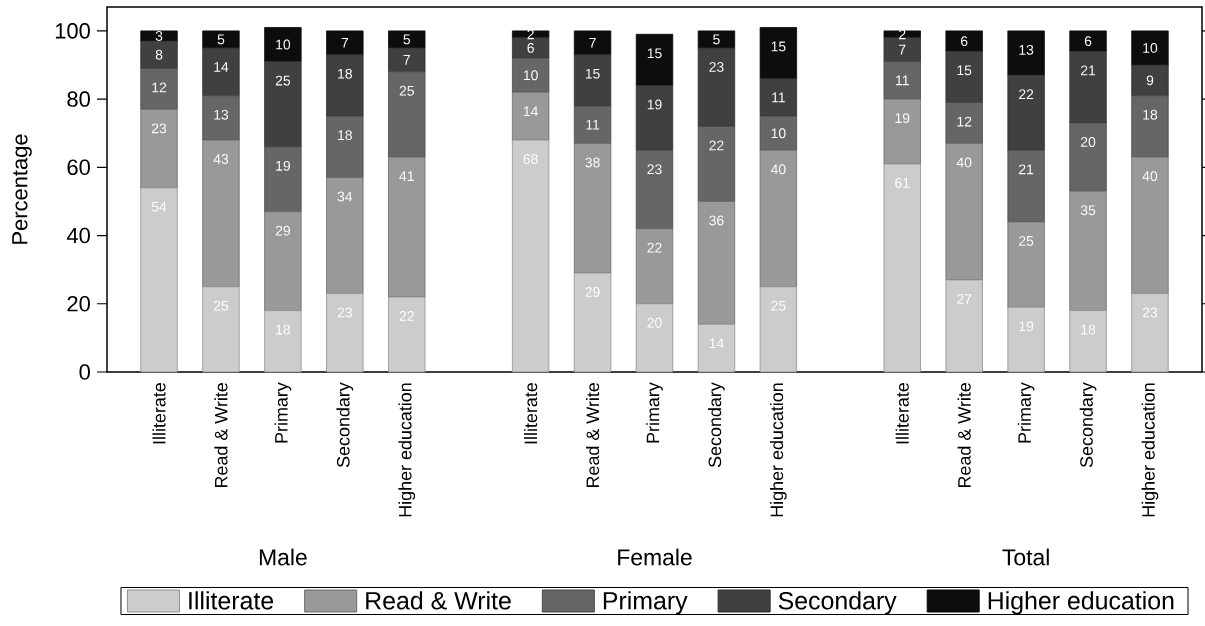  Describe the element at coordinates (1081, 603) in the screenshot. I see `legend-label: Higher education` at that location.